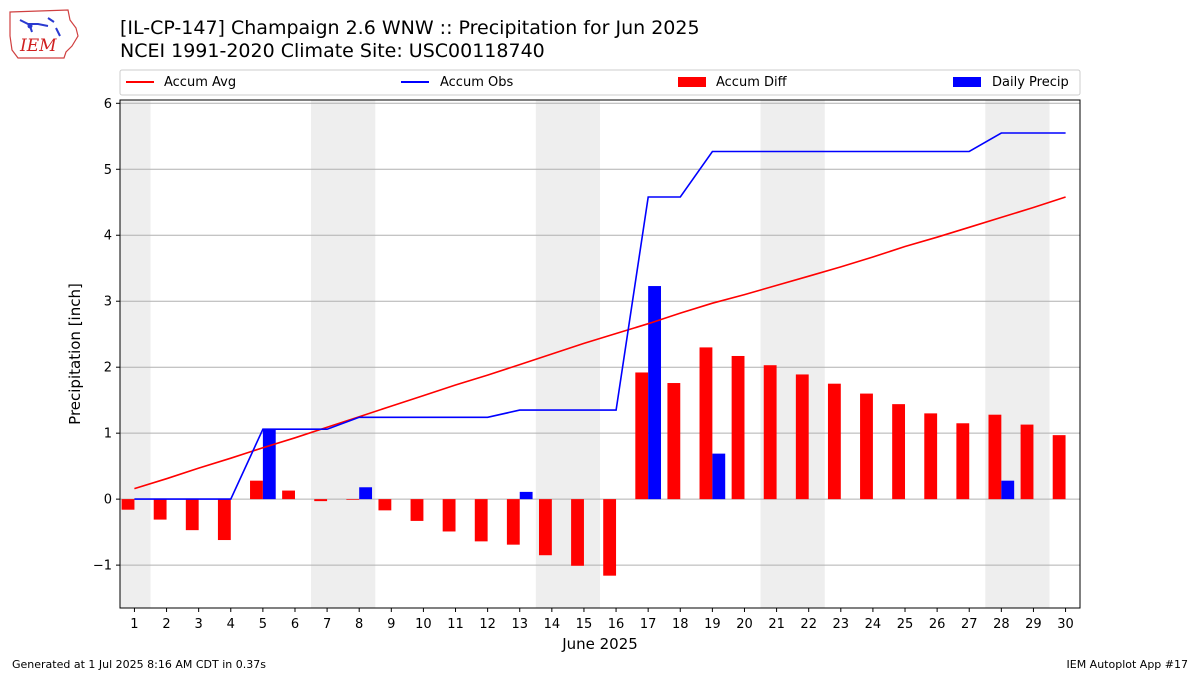 This screenshot has height=675, width=1200. What do you see at coordinates (263, 624) in the screenshot?
I see `x-tick-label: 5` at bounding box center [263, 624].